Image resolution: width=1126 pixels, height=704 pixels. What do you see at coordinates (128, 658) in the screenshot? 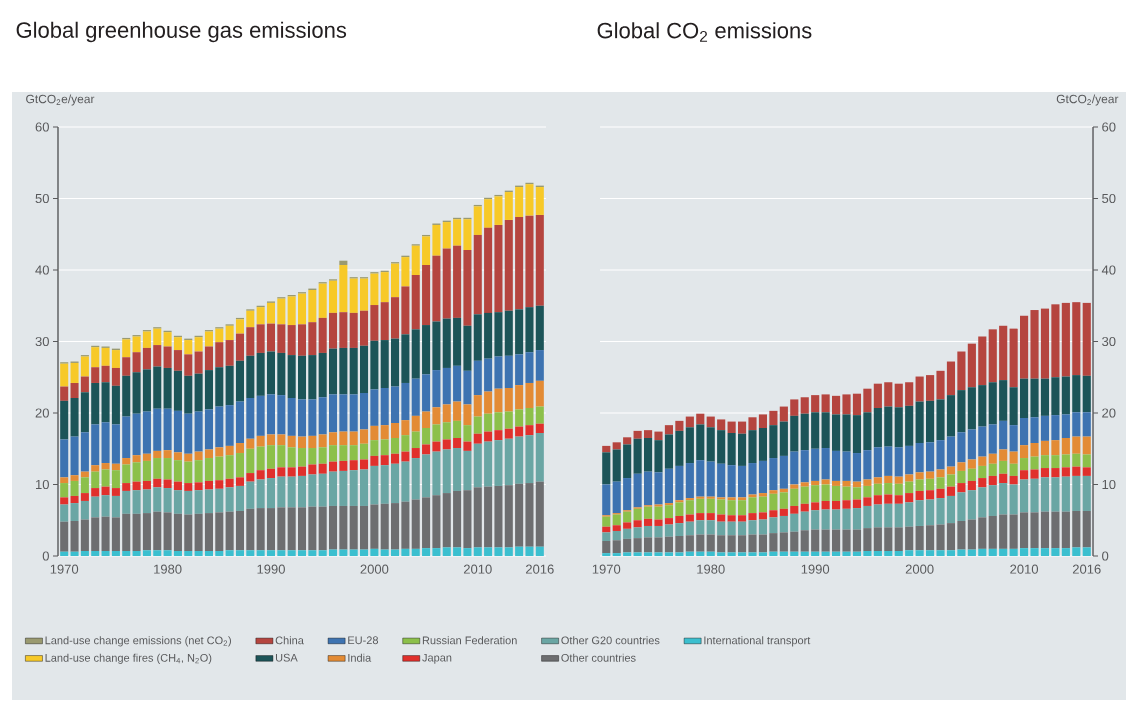
I see `legend-label: Land-use change fires (CH$_{4}$, N$_{2}$O)` at bounding box center [128, 658].